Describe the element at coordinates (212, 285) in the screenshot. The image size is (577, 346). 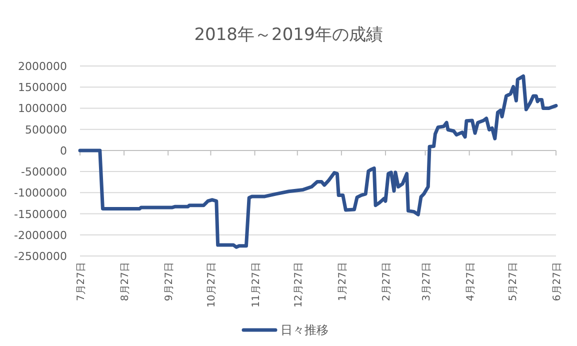
I see `x-tick-label: 10月27日` at that location.